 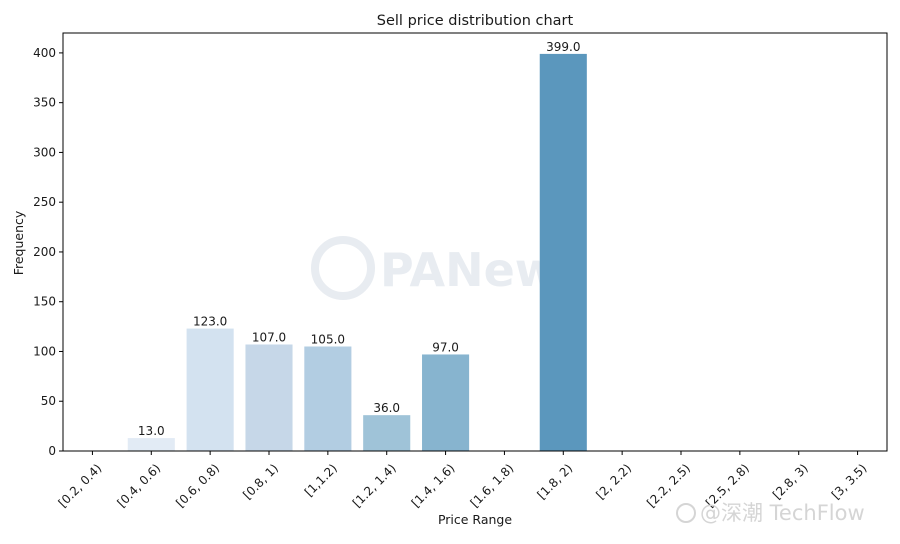 I want to click on techflow-watermark-text: @深潮 TechFlow, so click(x=782, y=513).